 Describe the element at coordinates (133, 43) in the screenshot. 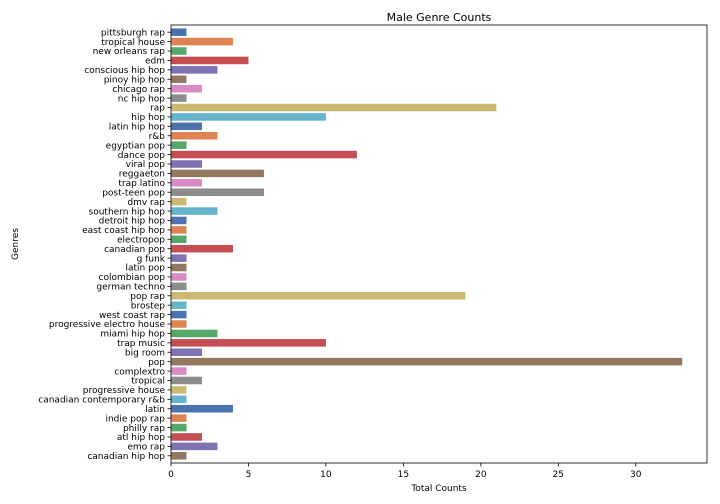

I see `y-tick-label: tropical house` at that location.